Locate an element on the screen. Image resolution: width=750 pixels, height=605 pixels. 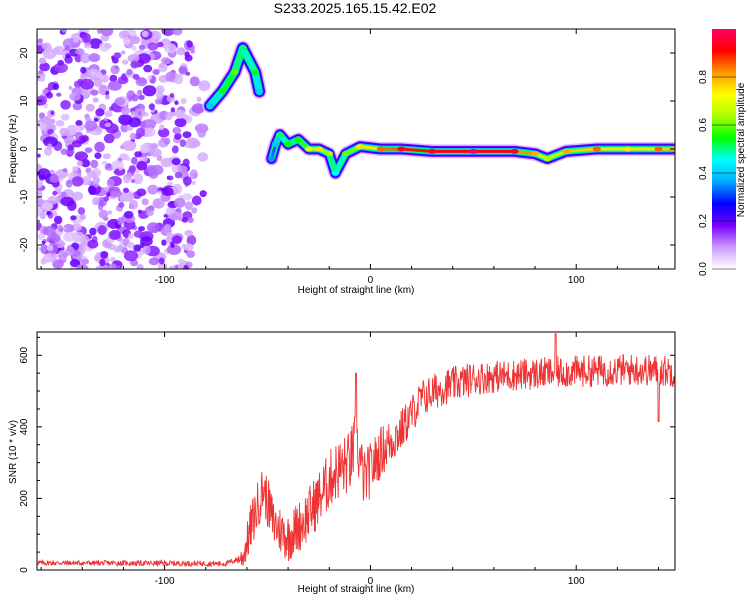
spectrogram-x-axis-label: Height of straight line (km) is located at coordinates (356, 290).